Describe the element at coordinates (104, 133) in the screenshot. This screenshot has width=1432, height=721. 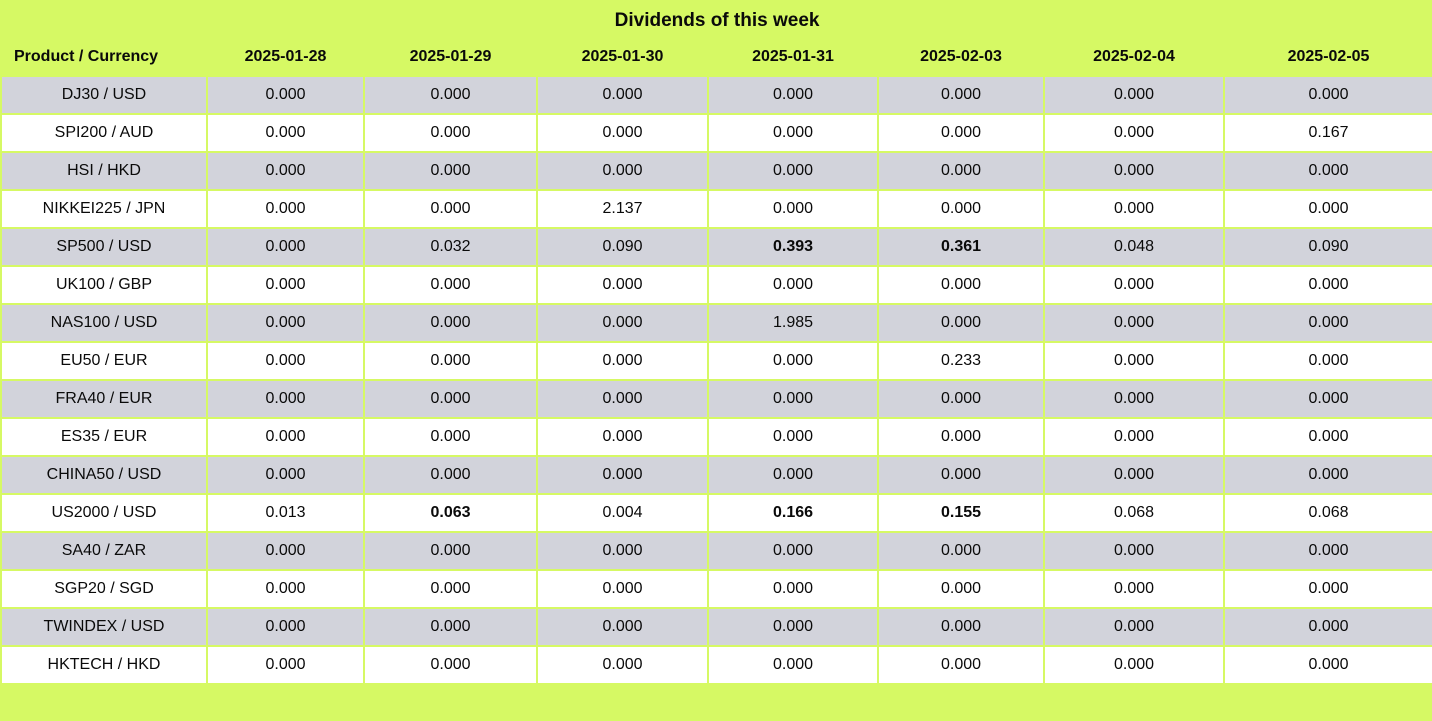
I see `product-cell: SPI200 / AUD` at that location.